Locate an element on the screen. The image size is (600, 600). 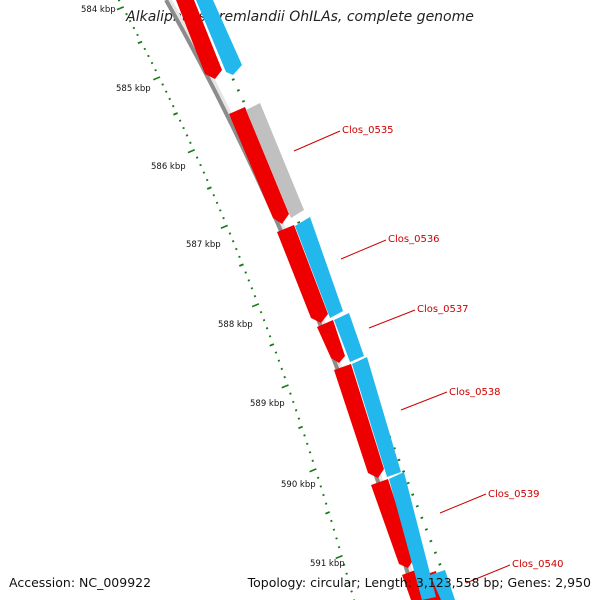
gene-label: Clos_0536 is located at coordinates (414, 239).